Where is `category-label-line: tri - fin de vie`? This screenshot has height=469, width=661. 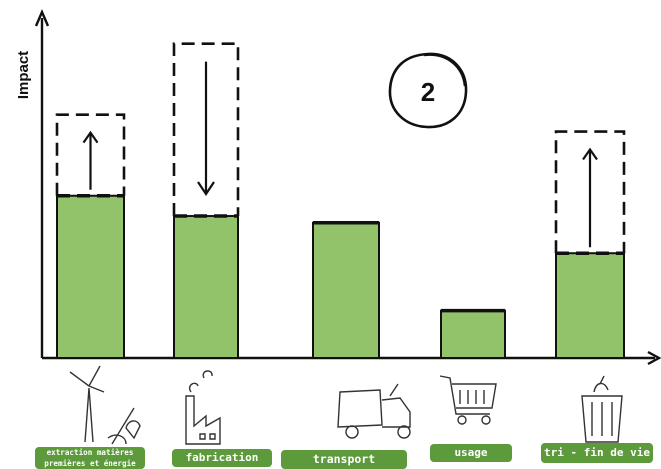
category-label-line: tri - fin de vie is located at coordinates (597, 452).